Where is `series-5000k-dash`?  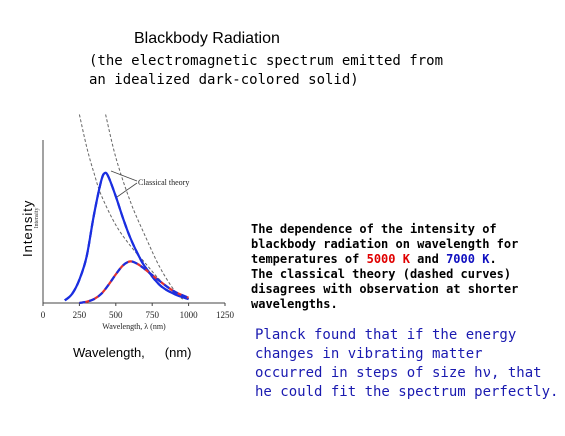 series-5000k-dash is located at coordinates (134, 282).